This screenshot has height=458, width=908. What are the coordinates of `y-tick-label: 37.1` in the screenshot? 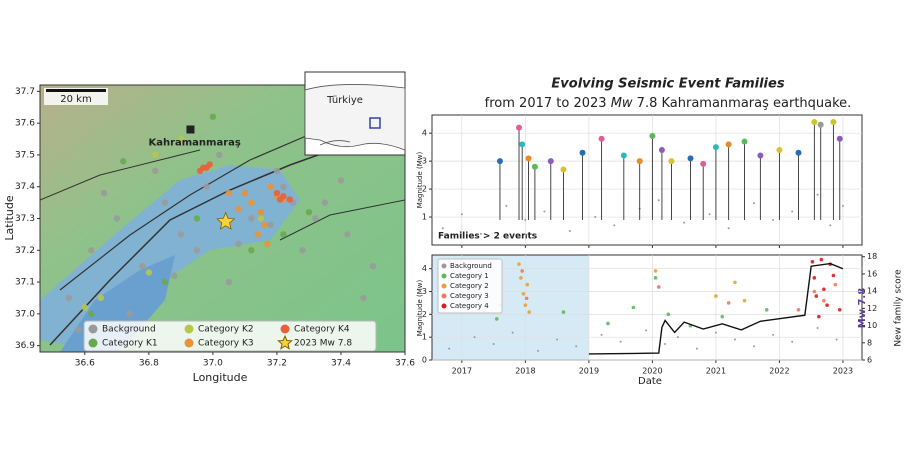 It's located at (25, 283).